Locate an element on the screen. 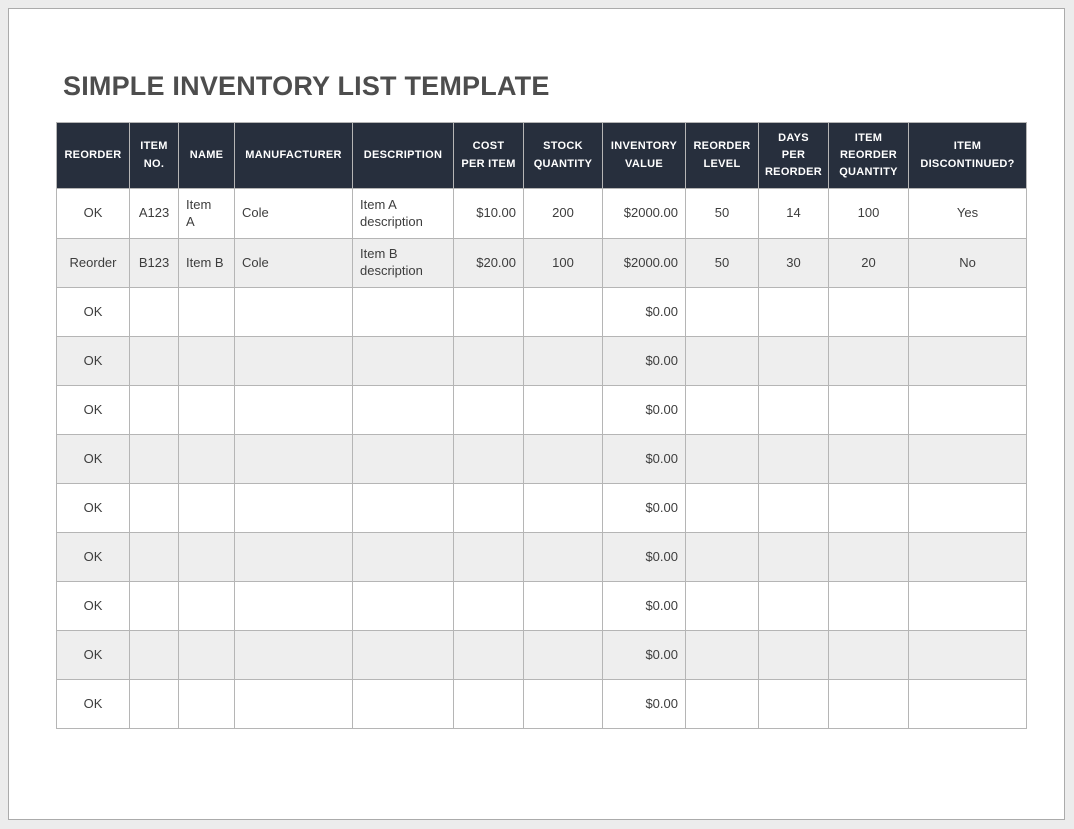  column-header-stock_quantity: STOCK QUANTITY is located at coordinates (563, 155).